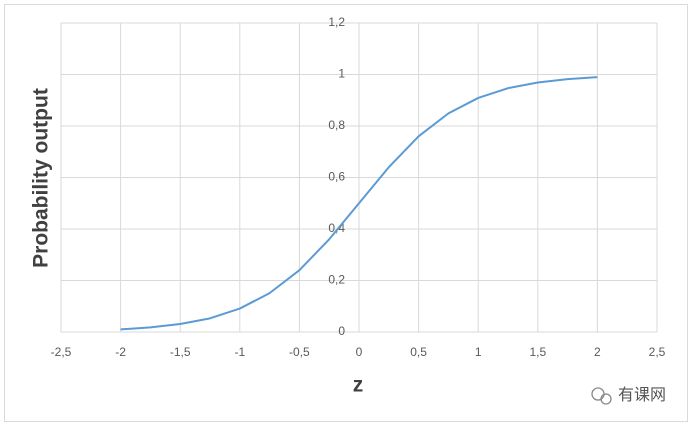 The image size is (693, 426). What do you see at coordinates (61, 352) in the screenshot?
I see `x-tick-label: -2,5` at bounding box center [61, 352].